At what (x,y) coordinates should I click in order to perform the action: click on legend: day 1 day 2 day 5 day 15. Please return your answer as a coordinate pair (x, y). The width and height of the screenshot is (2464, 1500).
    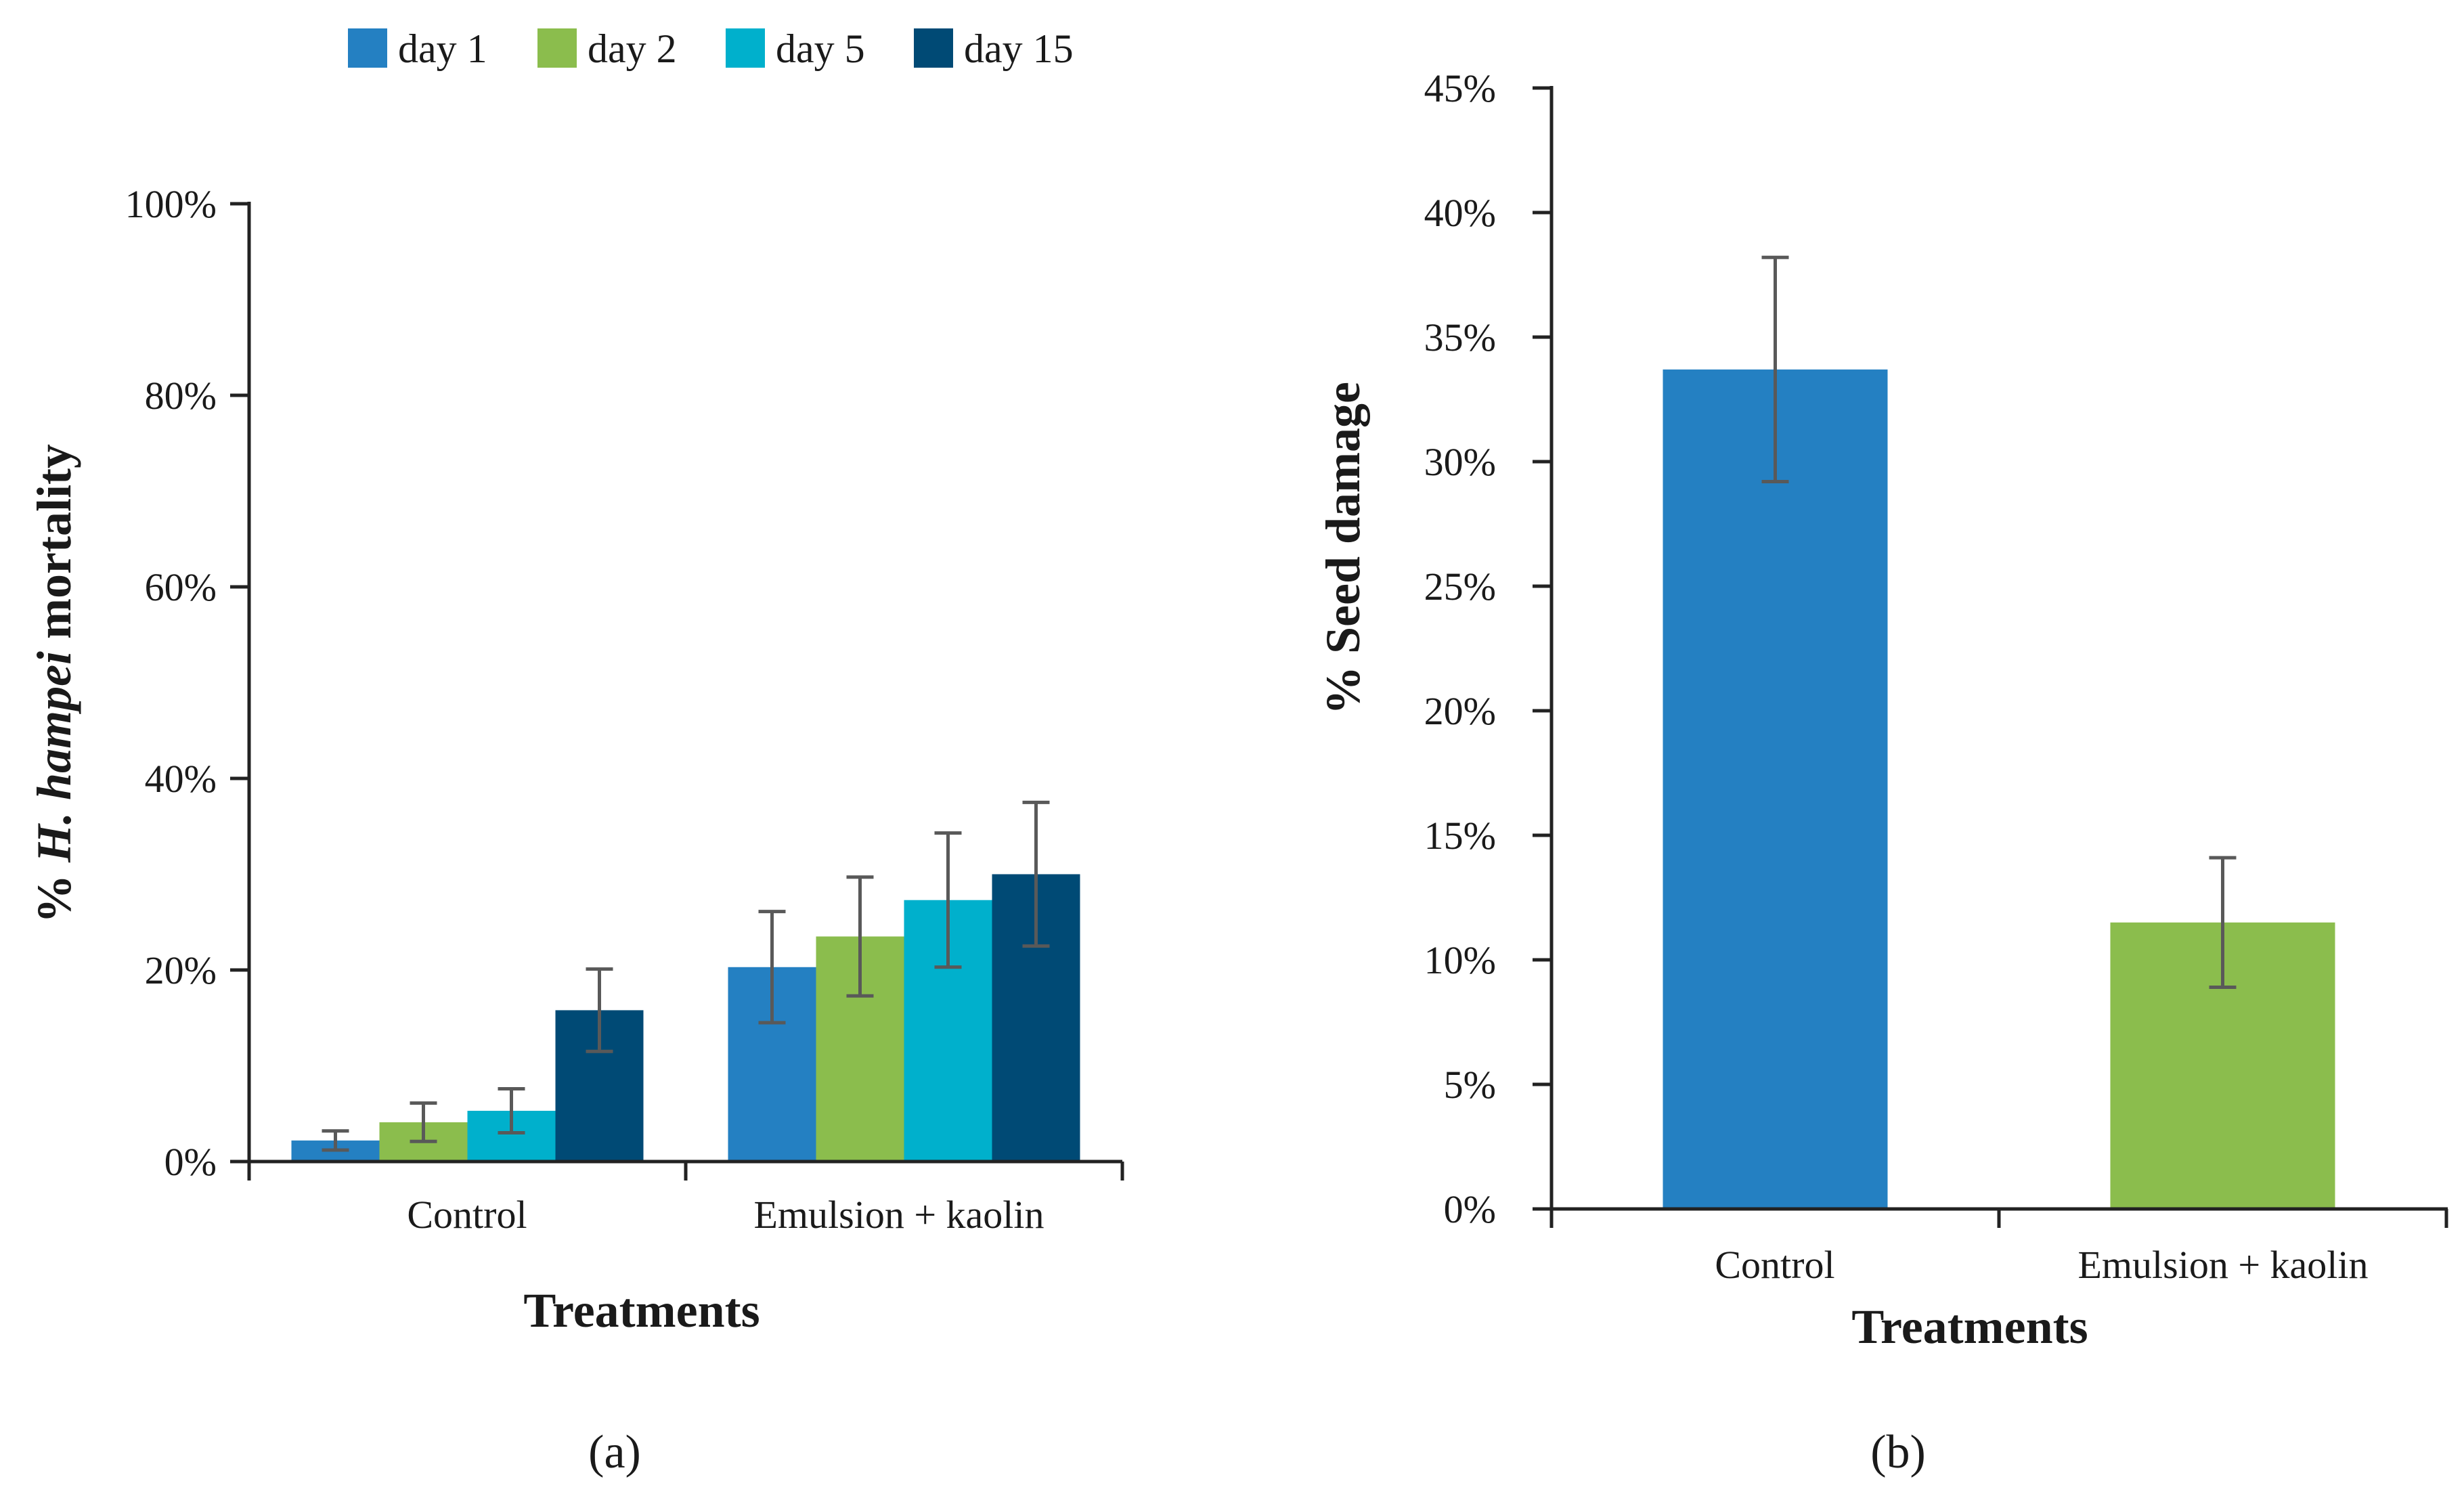
    Looking at the image, I should click on (711, 48).